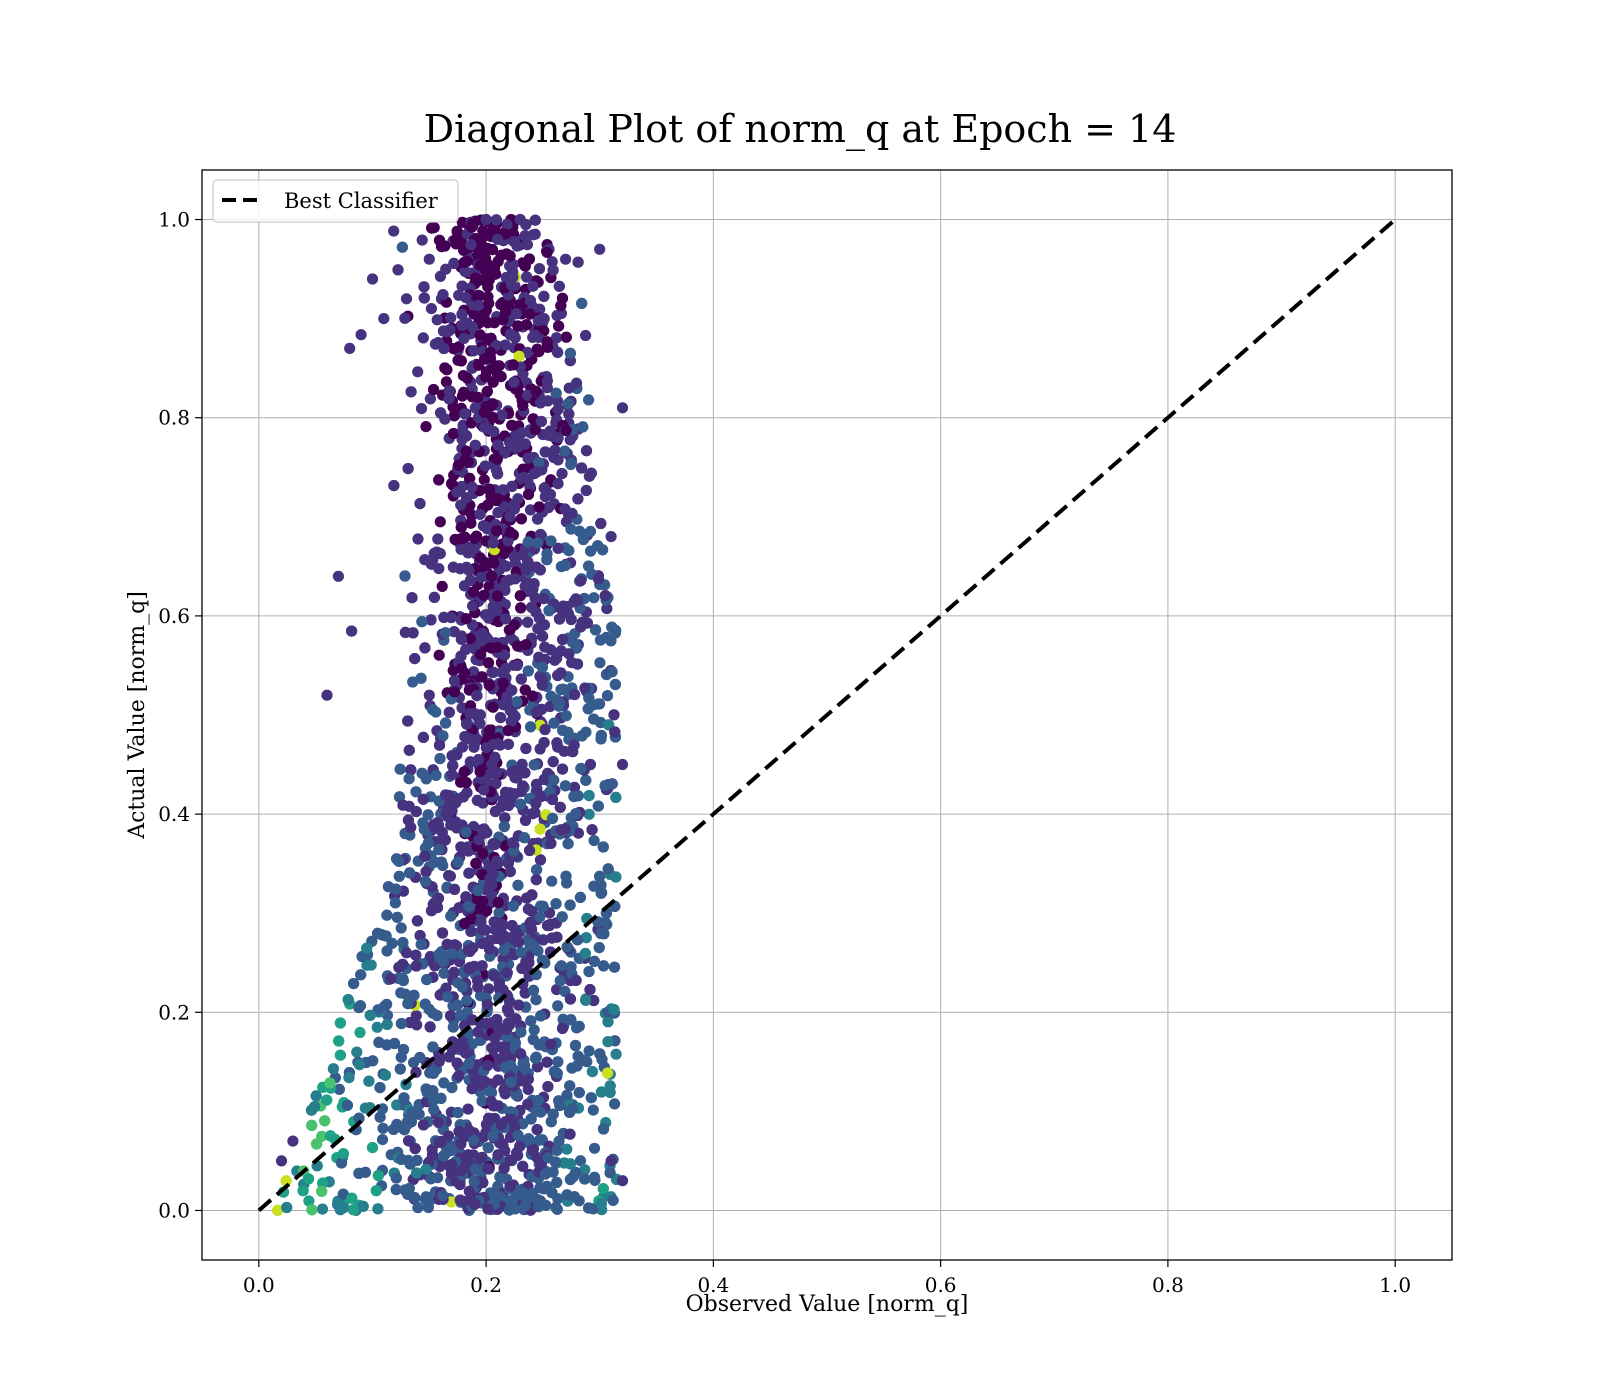 The width and height of the screenshot is (1600, 1400). Describe the element at coordinates (486, 1285) in the screenshot. I see `x-tick-label: 0.2` at that location.